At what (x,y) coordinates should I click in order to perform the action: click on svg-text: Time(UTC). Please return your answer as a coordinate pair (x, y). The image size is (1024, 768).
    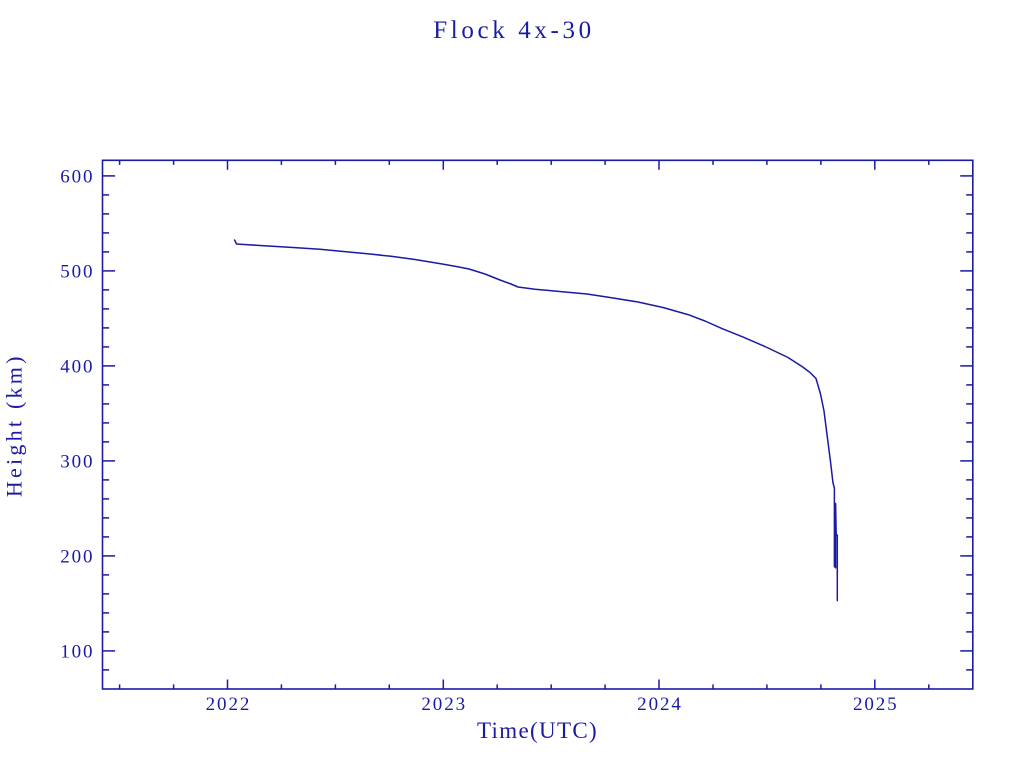
    Looking at the image, I should click on (537, 730).